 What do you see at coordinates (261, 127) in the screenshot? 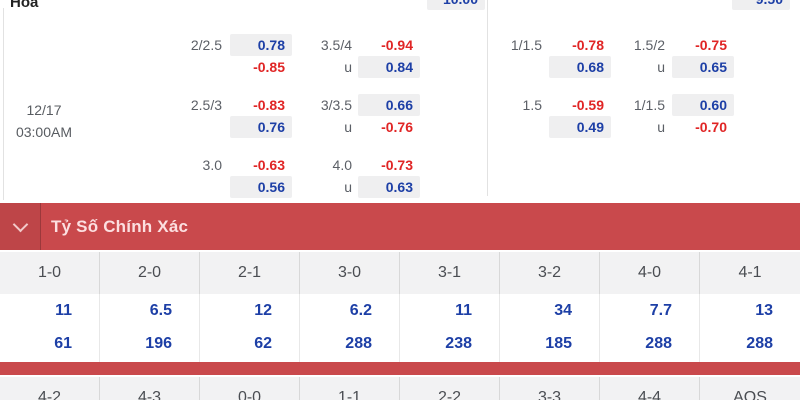
I see `odds-button: 0.76` at bounding box center [261, 127].